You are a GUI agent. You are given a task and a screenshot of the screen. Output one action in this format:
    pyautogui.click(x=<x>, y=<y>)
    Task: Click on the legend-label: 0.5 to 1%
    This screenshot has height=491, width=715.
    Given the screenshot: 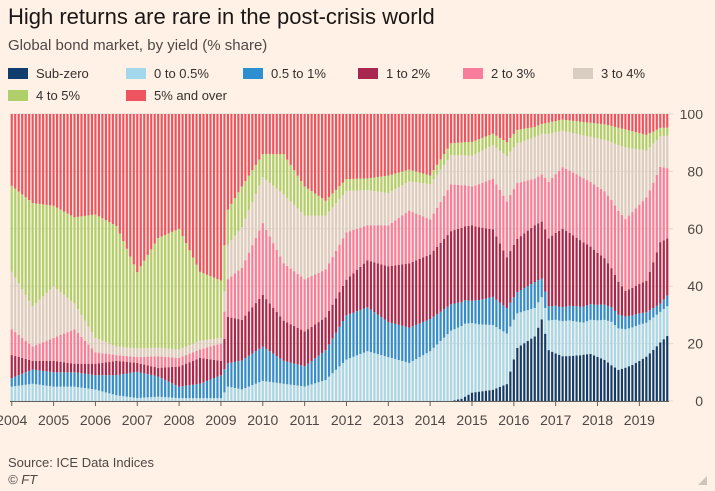 What is the action you would take?
    pyautogui.click(x=298, y=73)
    